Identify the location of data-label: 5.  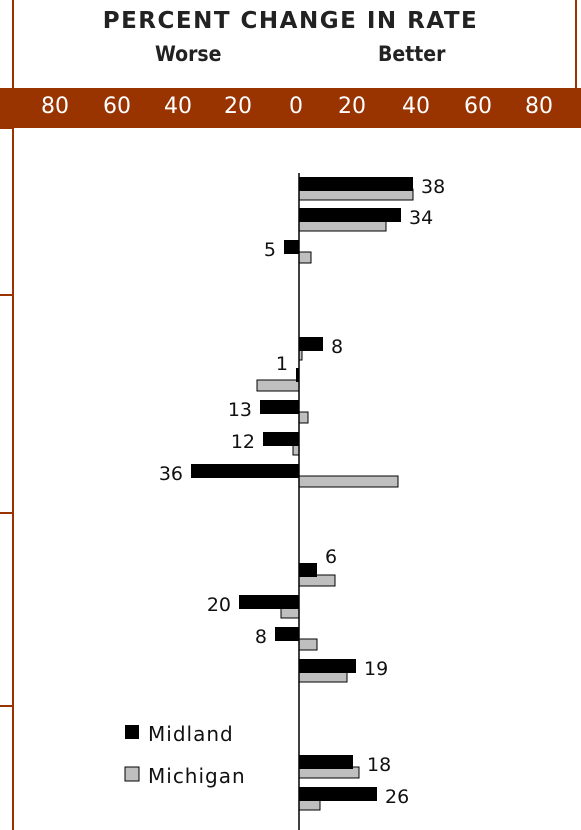
(270, 250).